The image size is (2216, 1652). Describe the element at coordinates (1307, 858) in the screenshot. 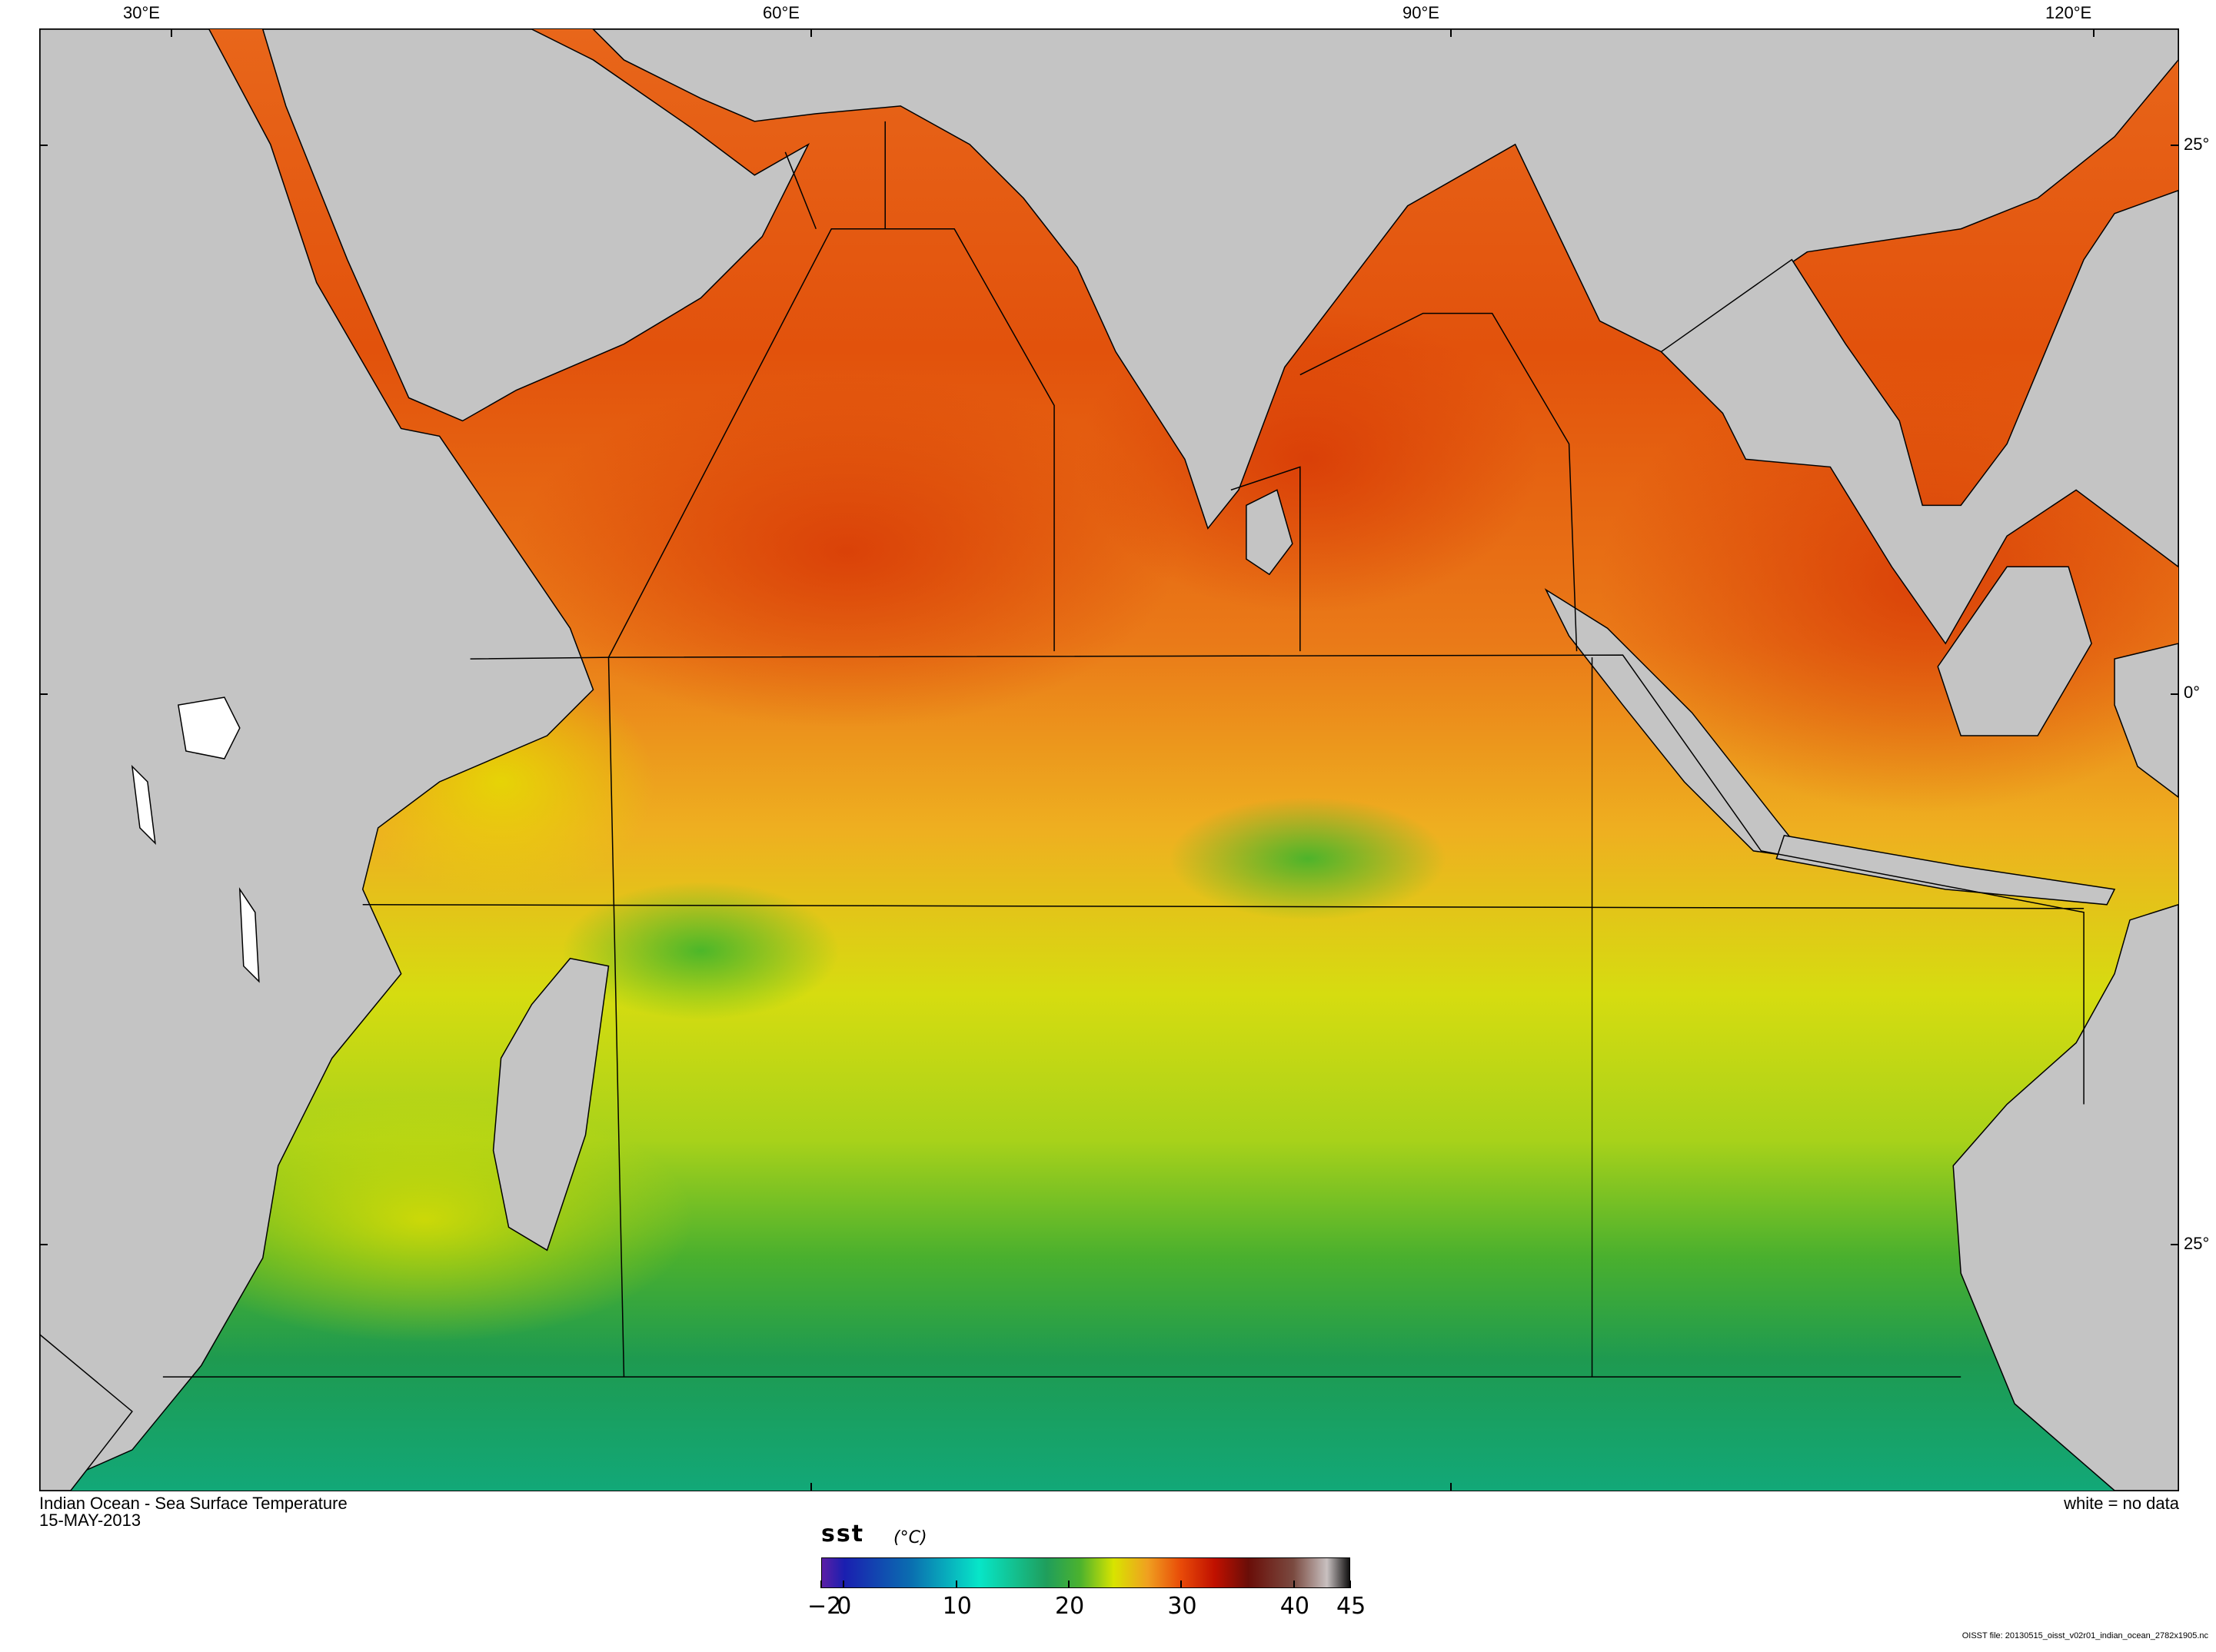

I see `cool-patch-central` at that location.